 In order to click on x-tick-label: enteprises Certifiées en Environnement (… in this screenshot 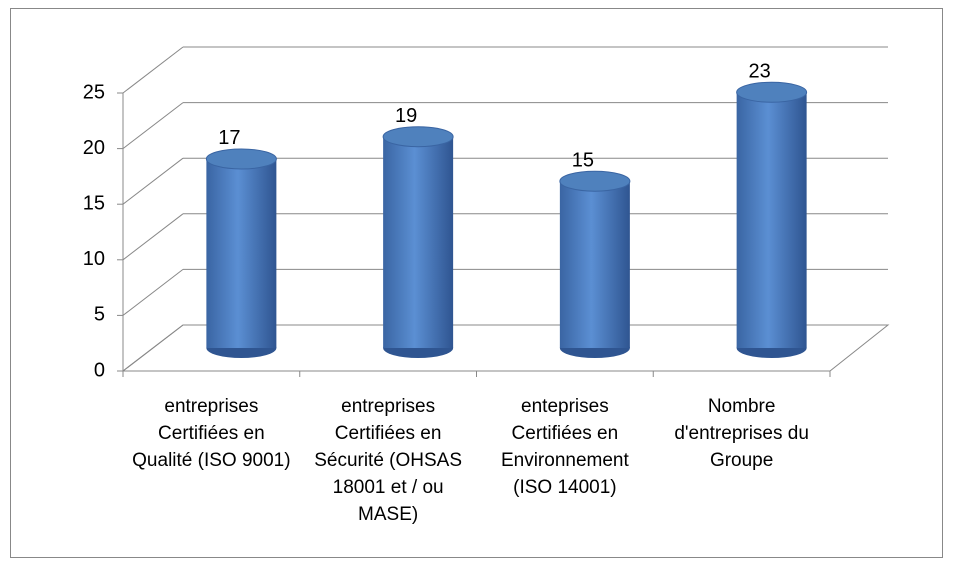, I will do `click(564, 447)`.